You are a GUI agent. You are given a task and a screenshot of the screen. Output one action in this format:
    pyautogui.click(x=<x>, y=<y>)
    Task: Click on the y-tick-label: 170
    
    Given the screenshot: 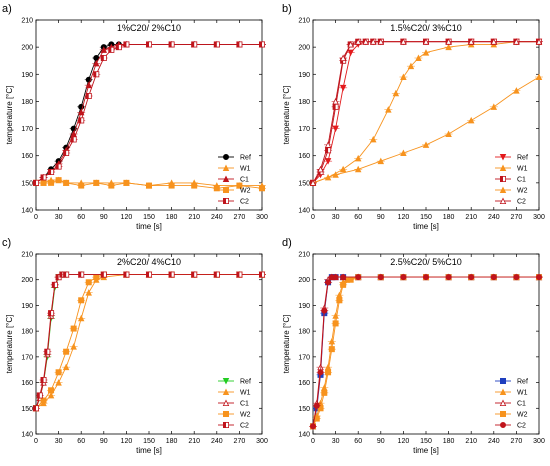 What is the action you would take?
    pyautogui.click(x=304, y=357)
    